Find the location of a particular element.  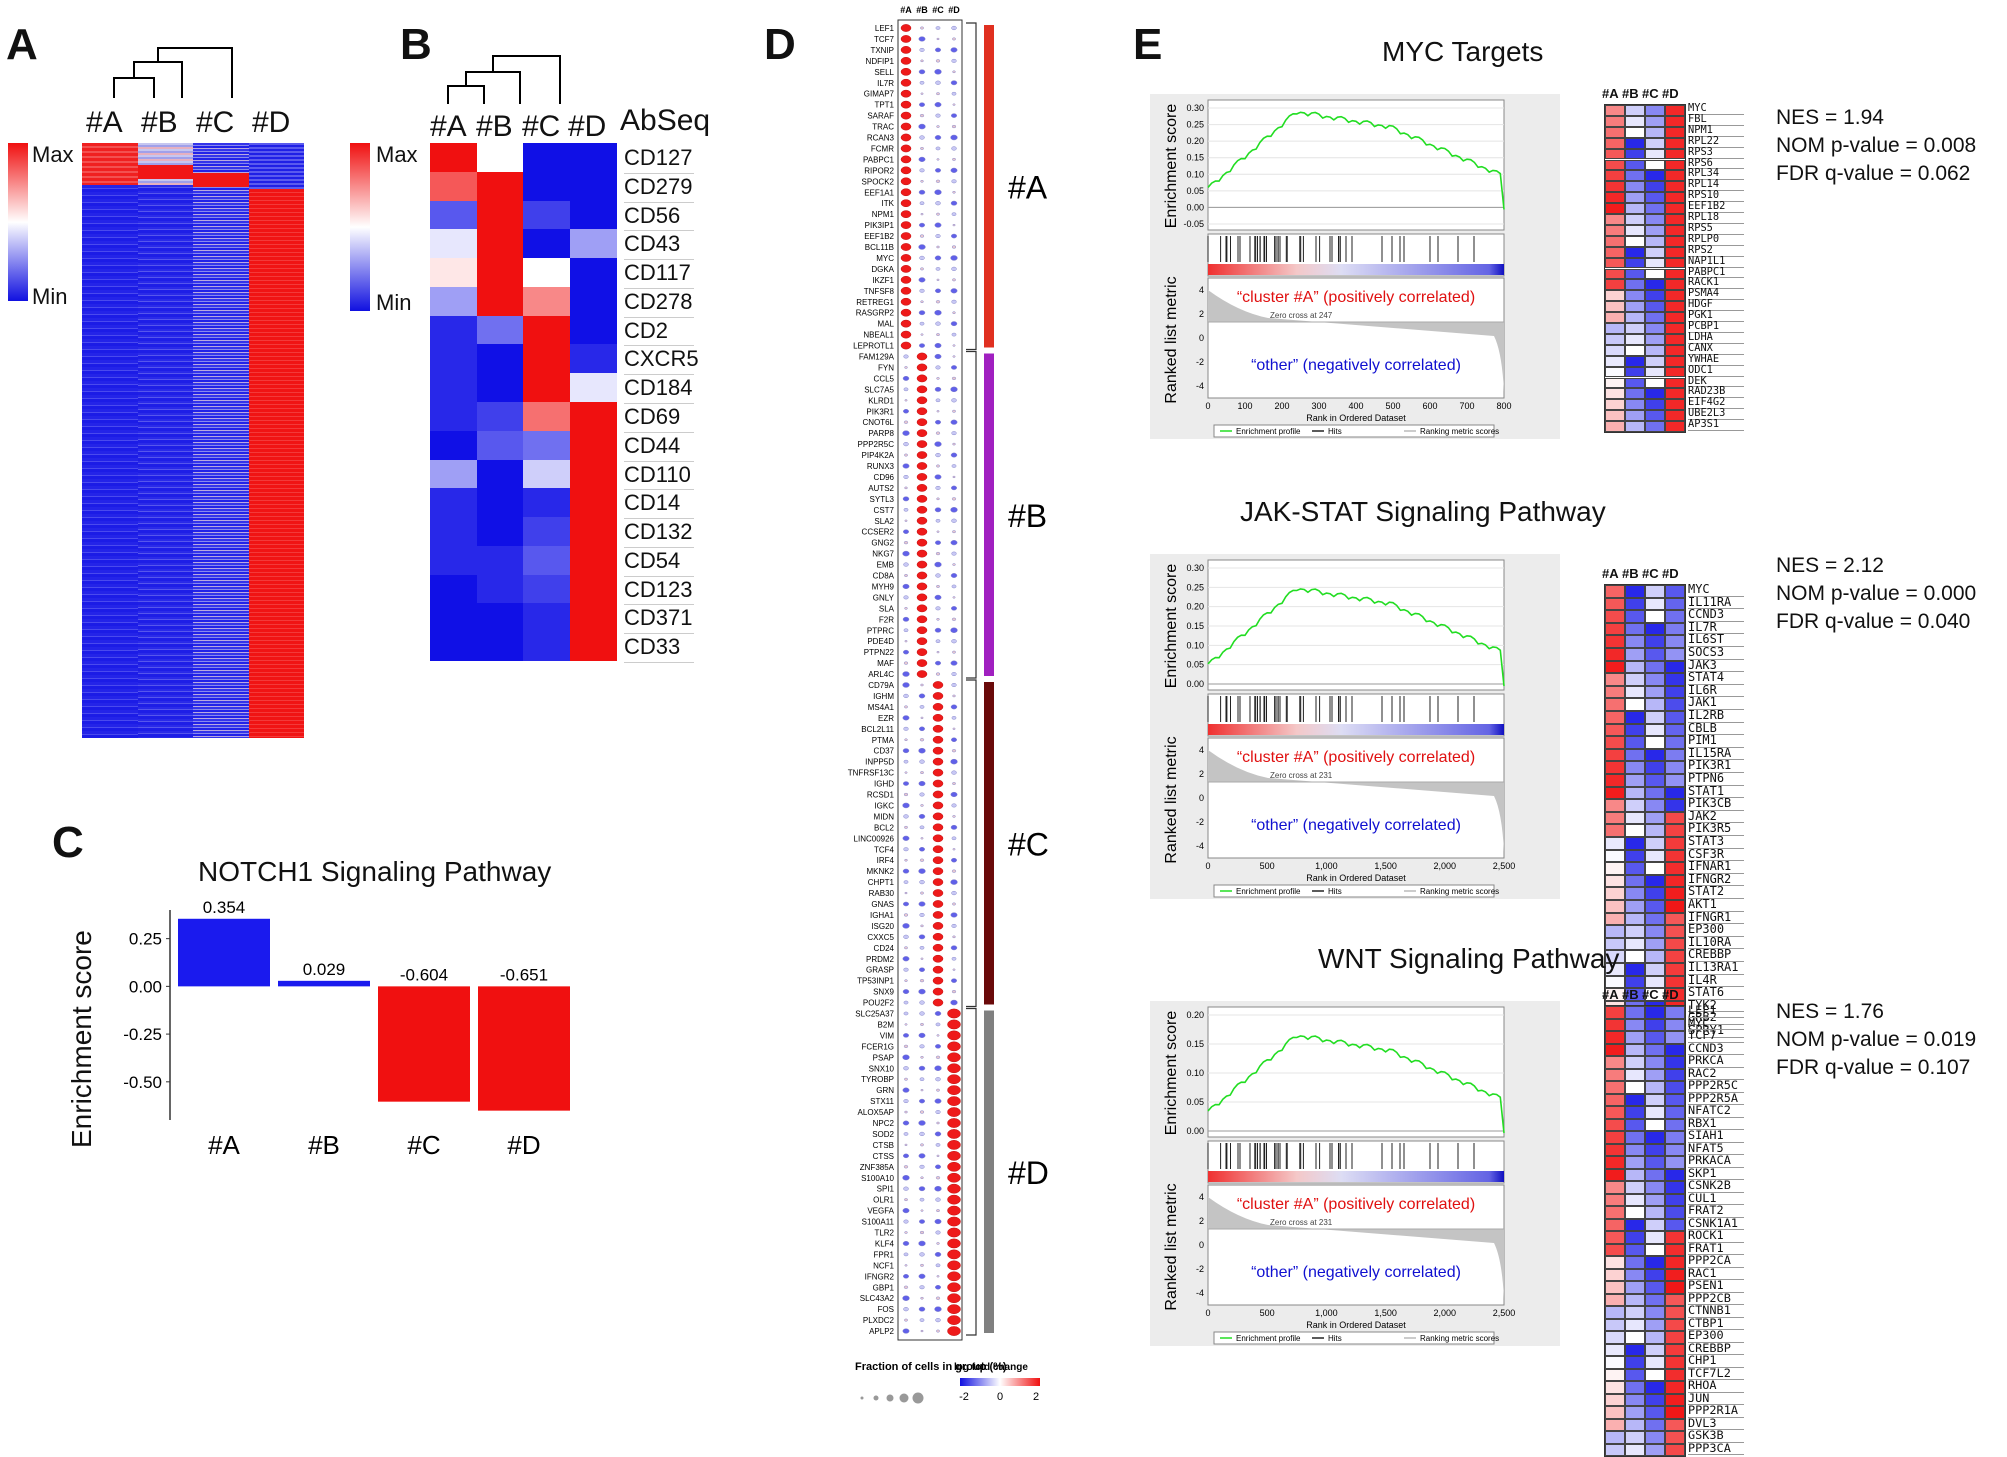

dotplot-gene-label: SNX10 is located at coordinates (882, 1068).